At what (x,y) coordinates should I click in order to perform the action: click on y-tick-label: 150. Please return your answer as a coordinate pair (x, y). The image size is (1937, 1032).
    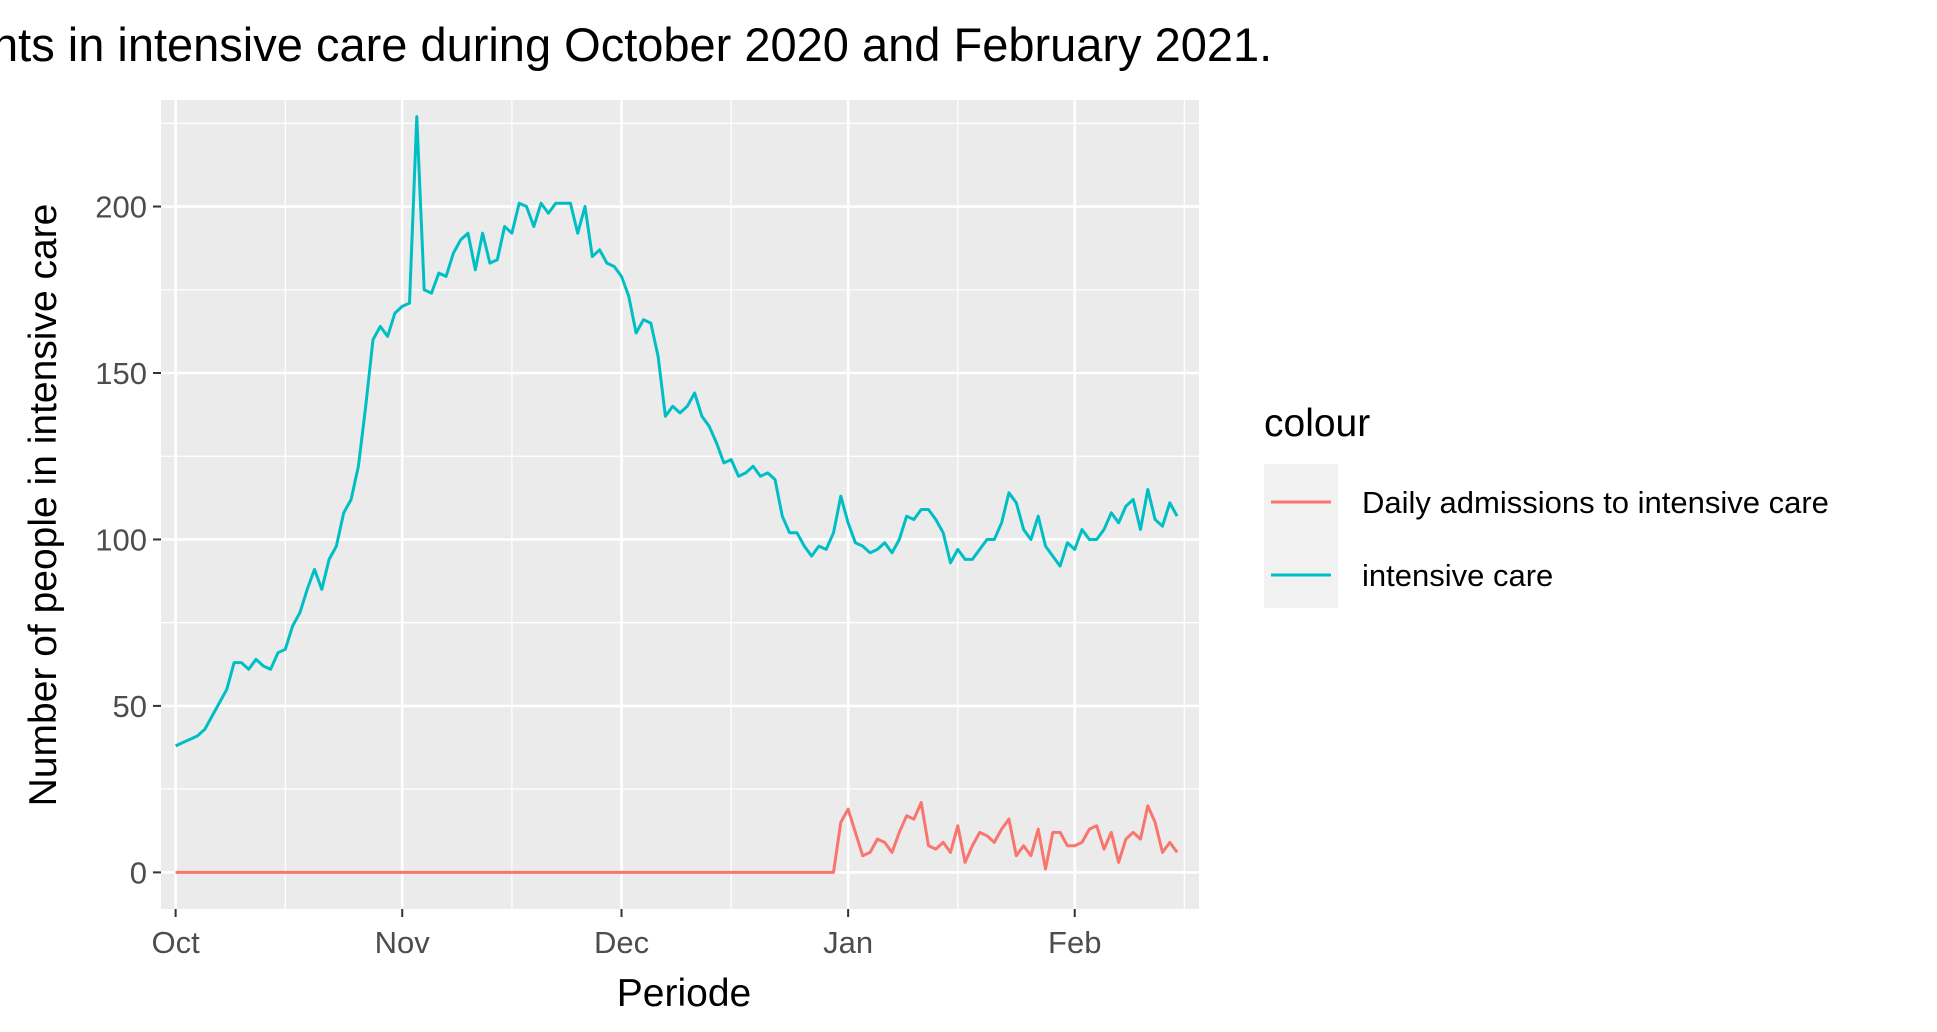
    Looking at the image, I should click on (121, 373).